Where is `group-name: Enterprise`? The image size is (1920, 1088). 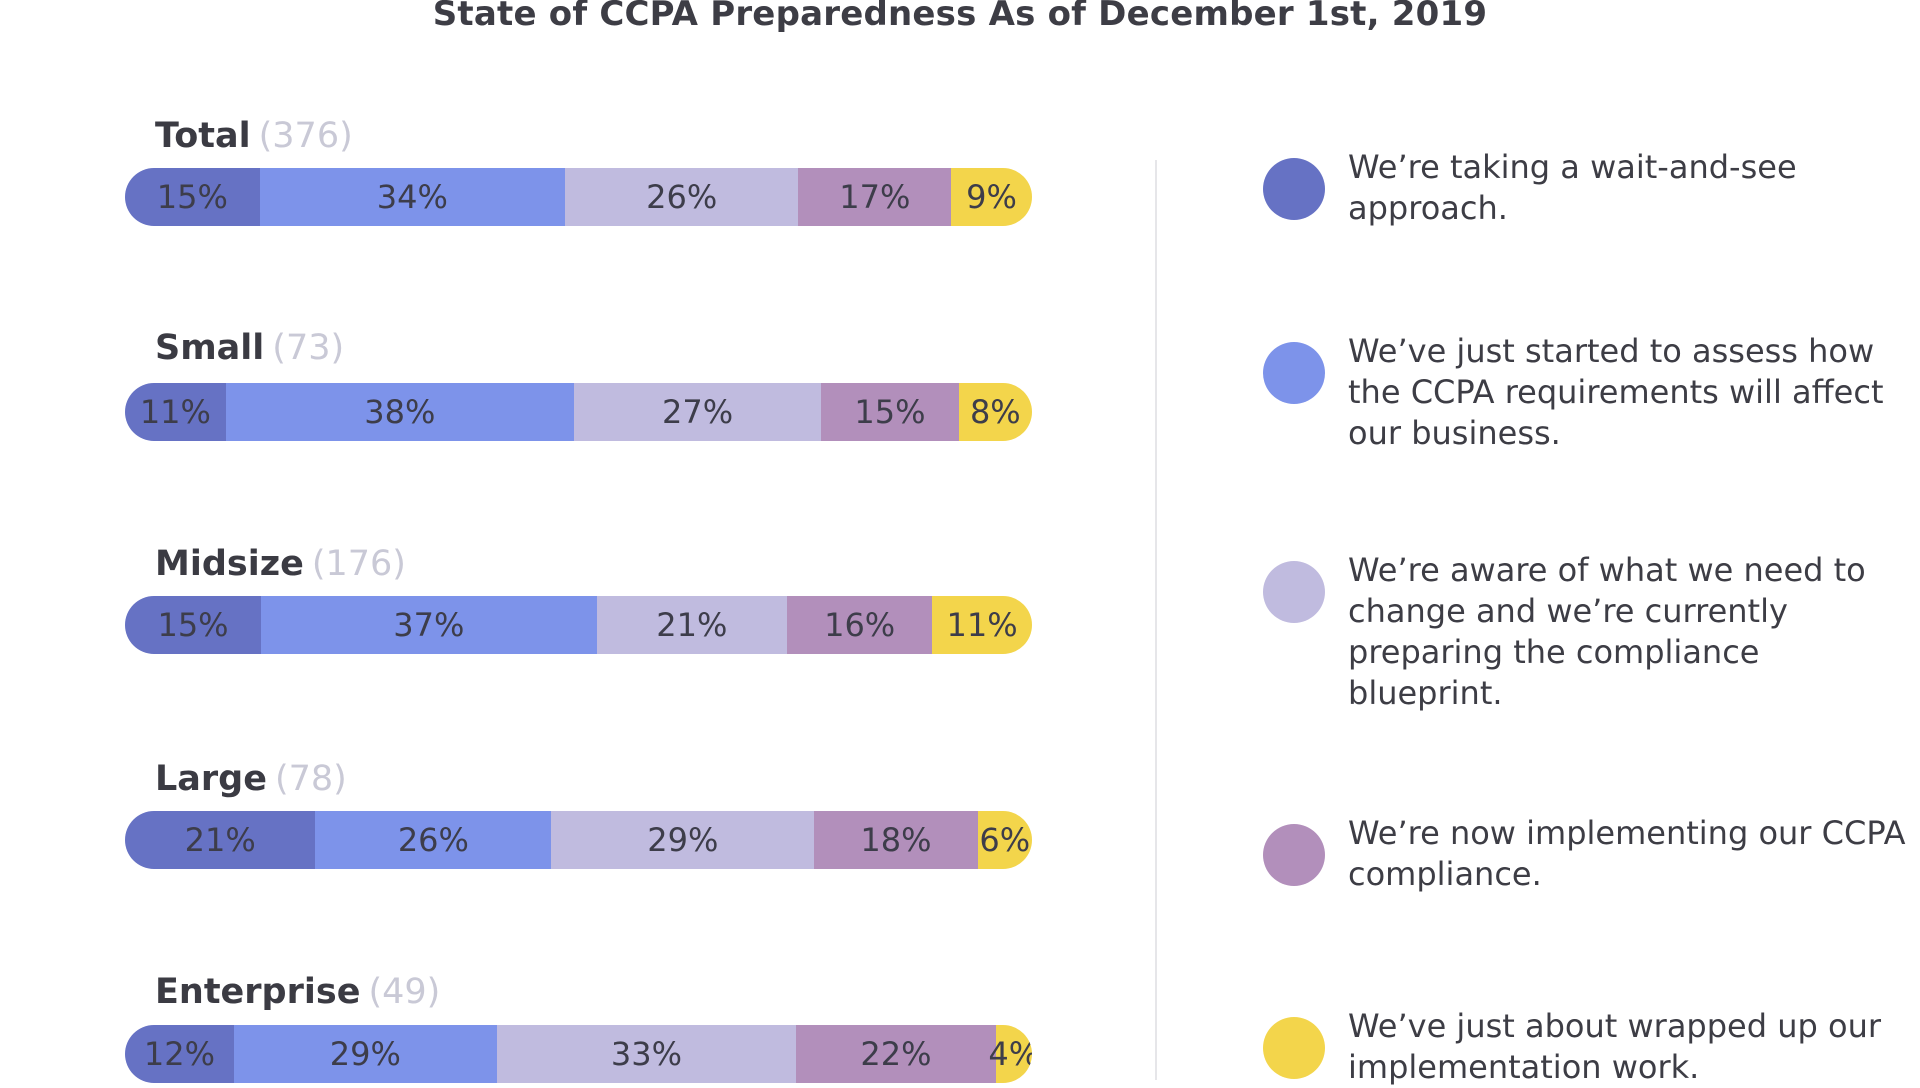
group-name: Enterprise is located at coordinates (258, 992).